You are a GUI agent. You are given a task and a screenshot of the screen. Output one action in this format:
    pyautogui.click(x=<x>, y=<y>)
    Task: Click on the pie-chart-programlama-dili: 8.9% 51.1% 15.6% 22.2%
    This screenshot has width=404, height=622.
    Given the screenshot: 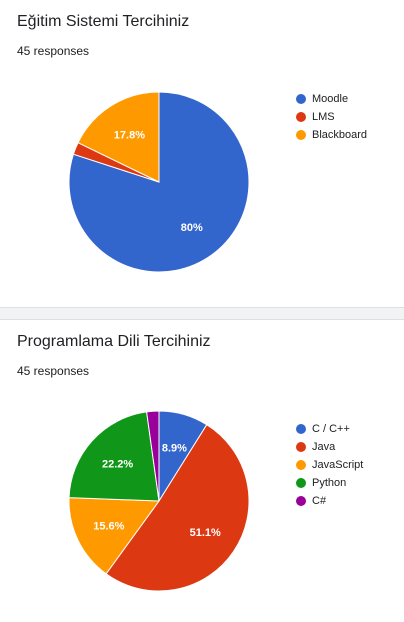 What is the action you would take?
    pyautogui.click(x=159, y=501)
    